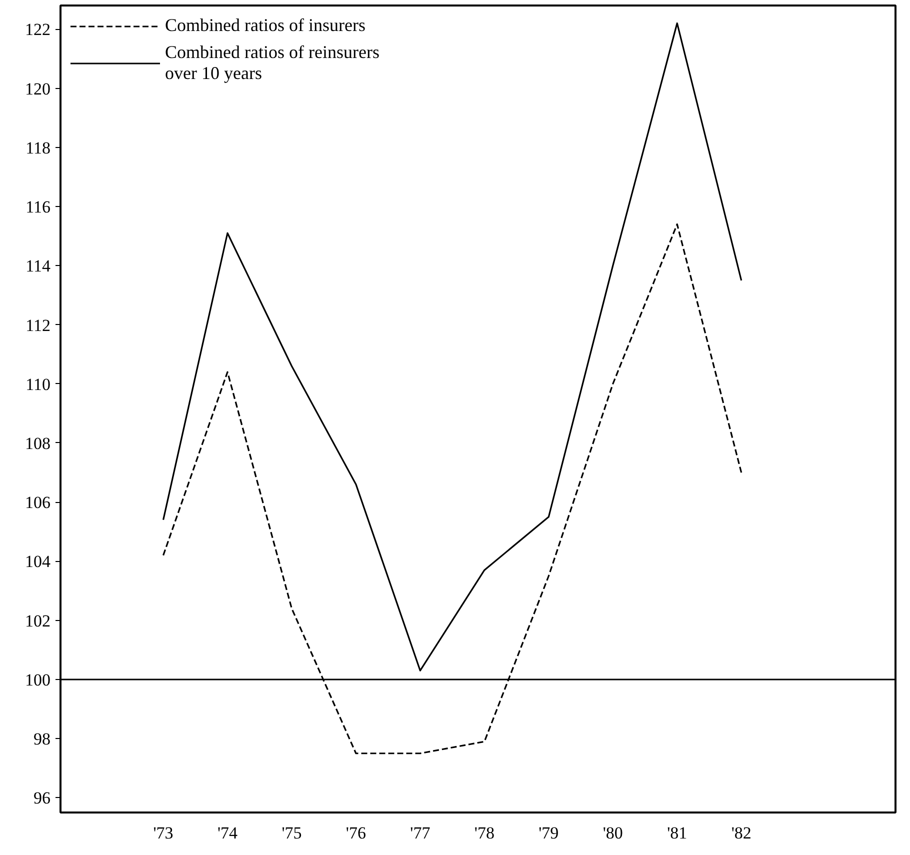 This screenshot has width=910, height=855. Describe the element at coordinates (37, 30) in the screenshot. I see `y-tick-label: 122` at that location.